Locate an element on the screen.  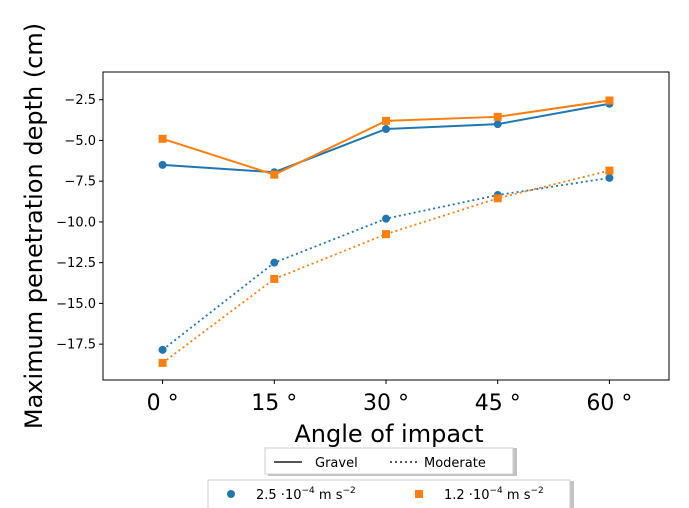
y-tick-label: −17.5 is located at coordinates (76, 345).